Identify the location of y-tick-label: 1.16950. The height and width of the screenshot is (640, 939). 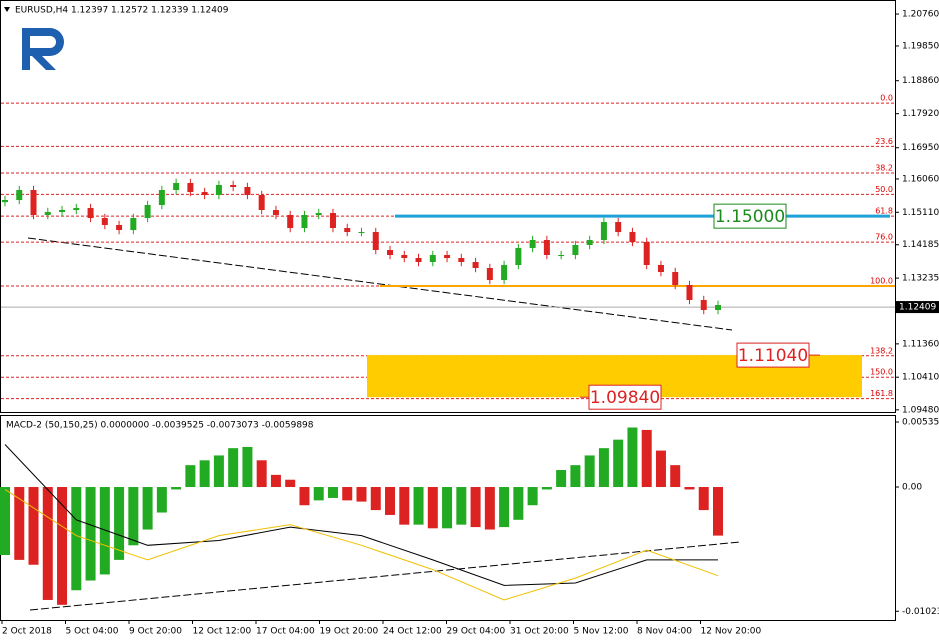
(920, 148).